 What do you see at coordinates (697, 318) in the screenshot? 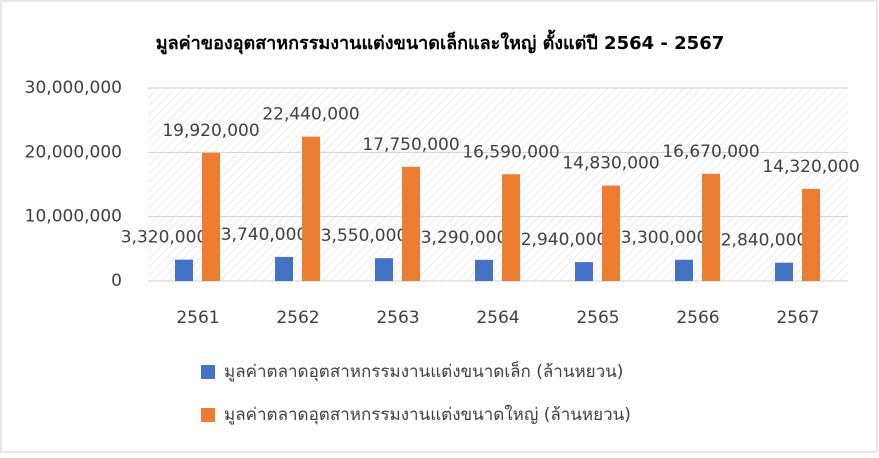
I see `x-tick-label: 2566` at bounding box center [697, 318].